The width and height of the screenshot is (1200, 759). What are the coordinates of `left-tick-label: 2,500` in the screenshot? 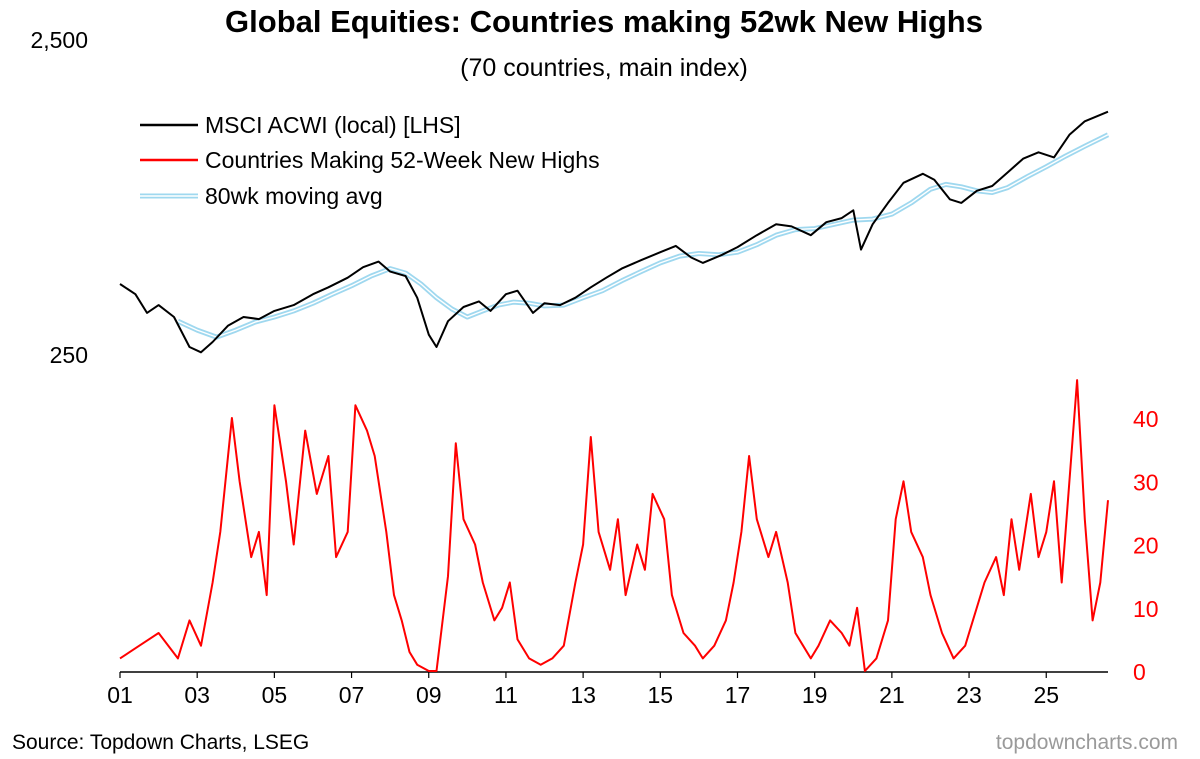 It's located at (59, 40).